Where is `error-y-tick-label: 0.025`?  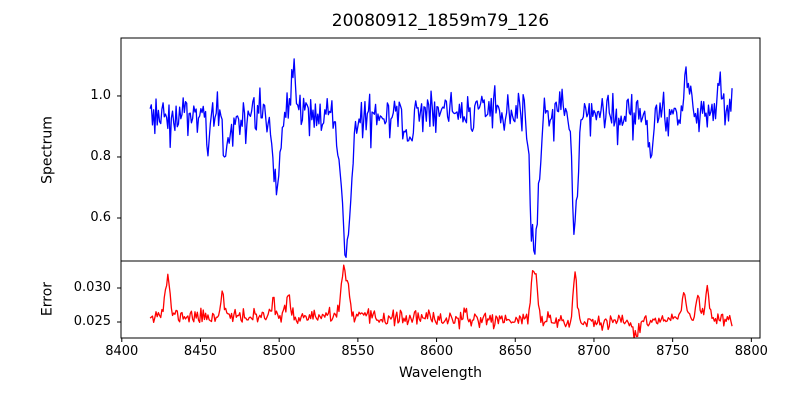 error-y-tick-label: 0.025 is located at coordinates (92, 321).